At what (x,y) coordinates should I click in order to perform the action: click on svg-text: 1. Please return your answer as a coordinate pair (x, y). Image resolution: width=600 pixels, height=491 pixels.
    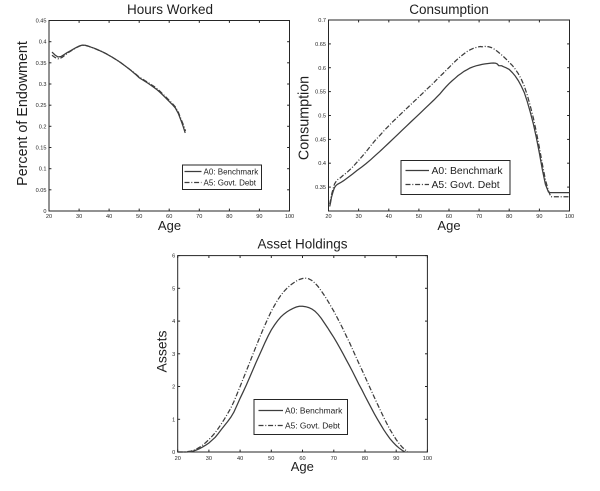
    Looking at the image, I should click on (173, 420).